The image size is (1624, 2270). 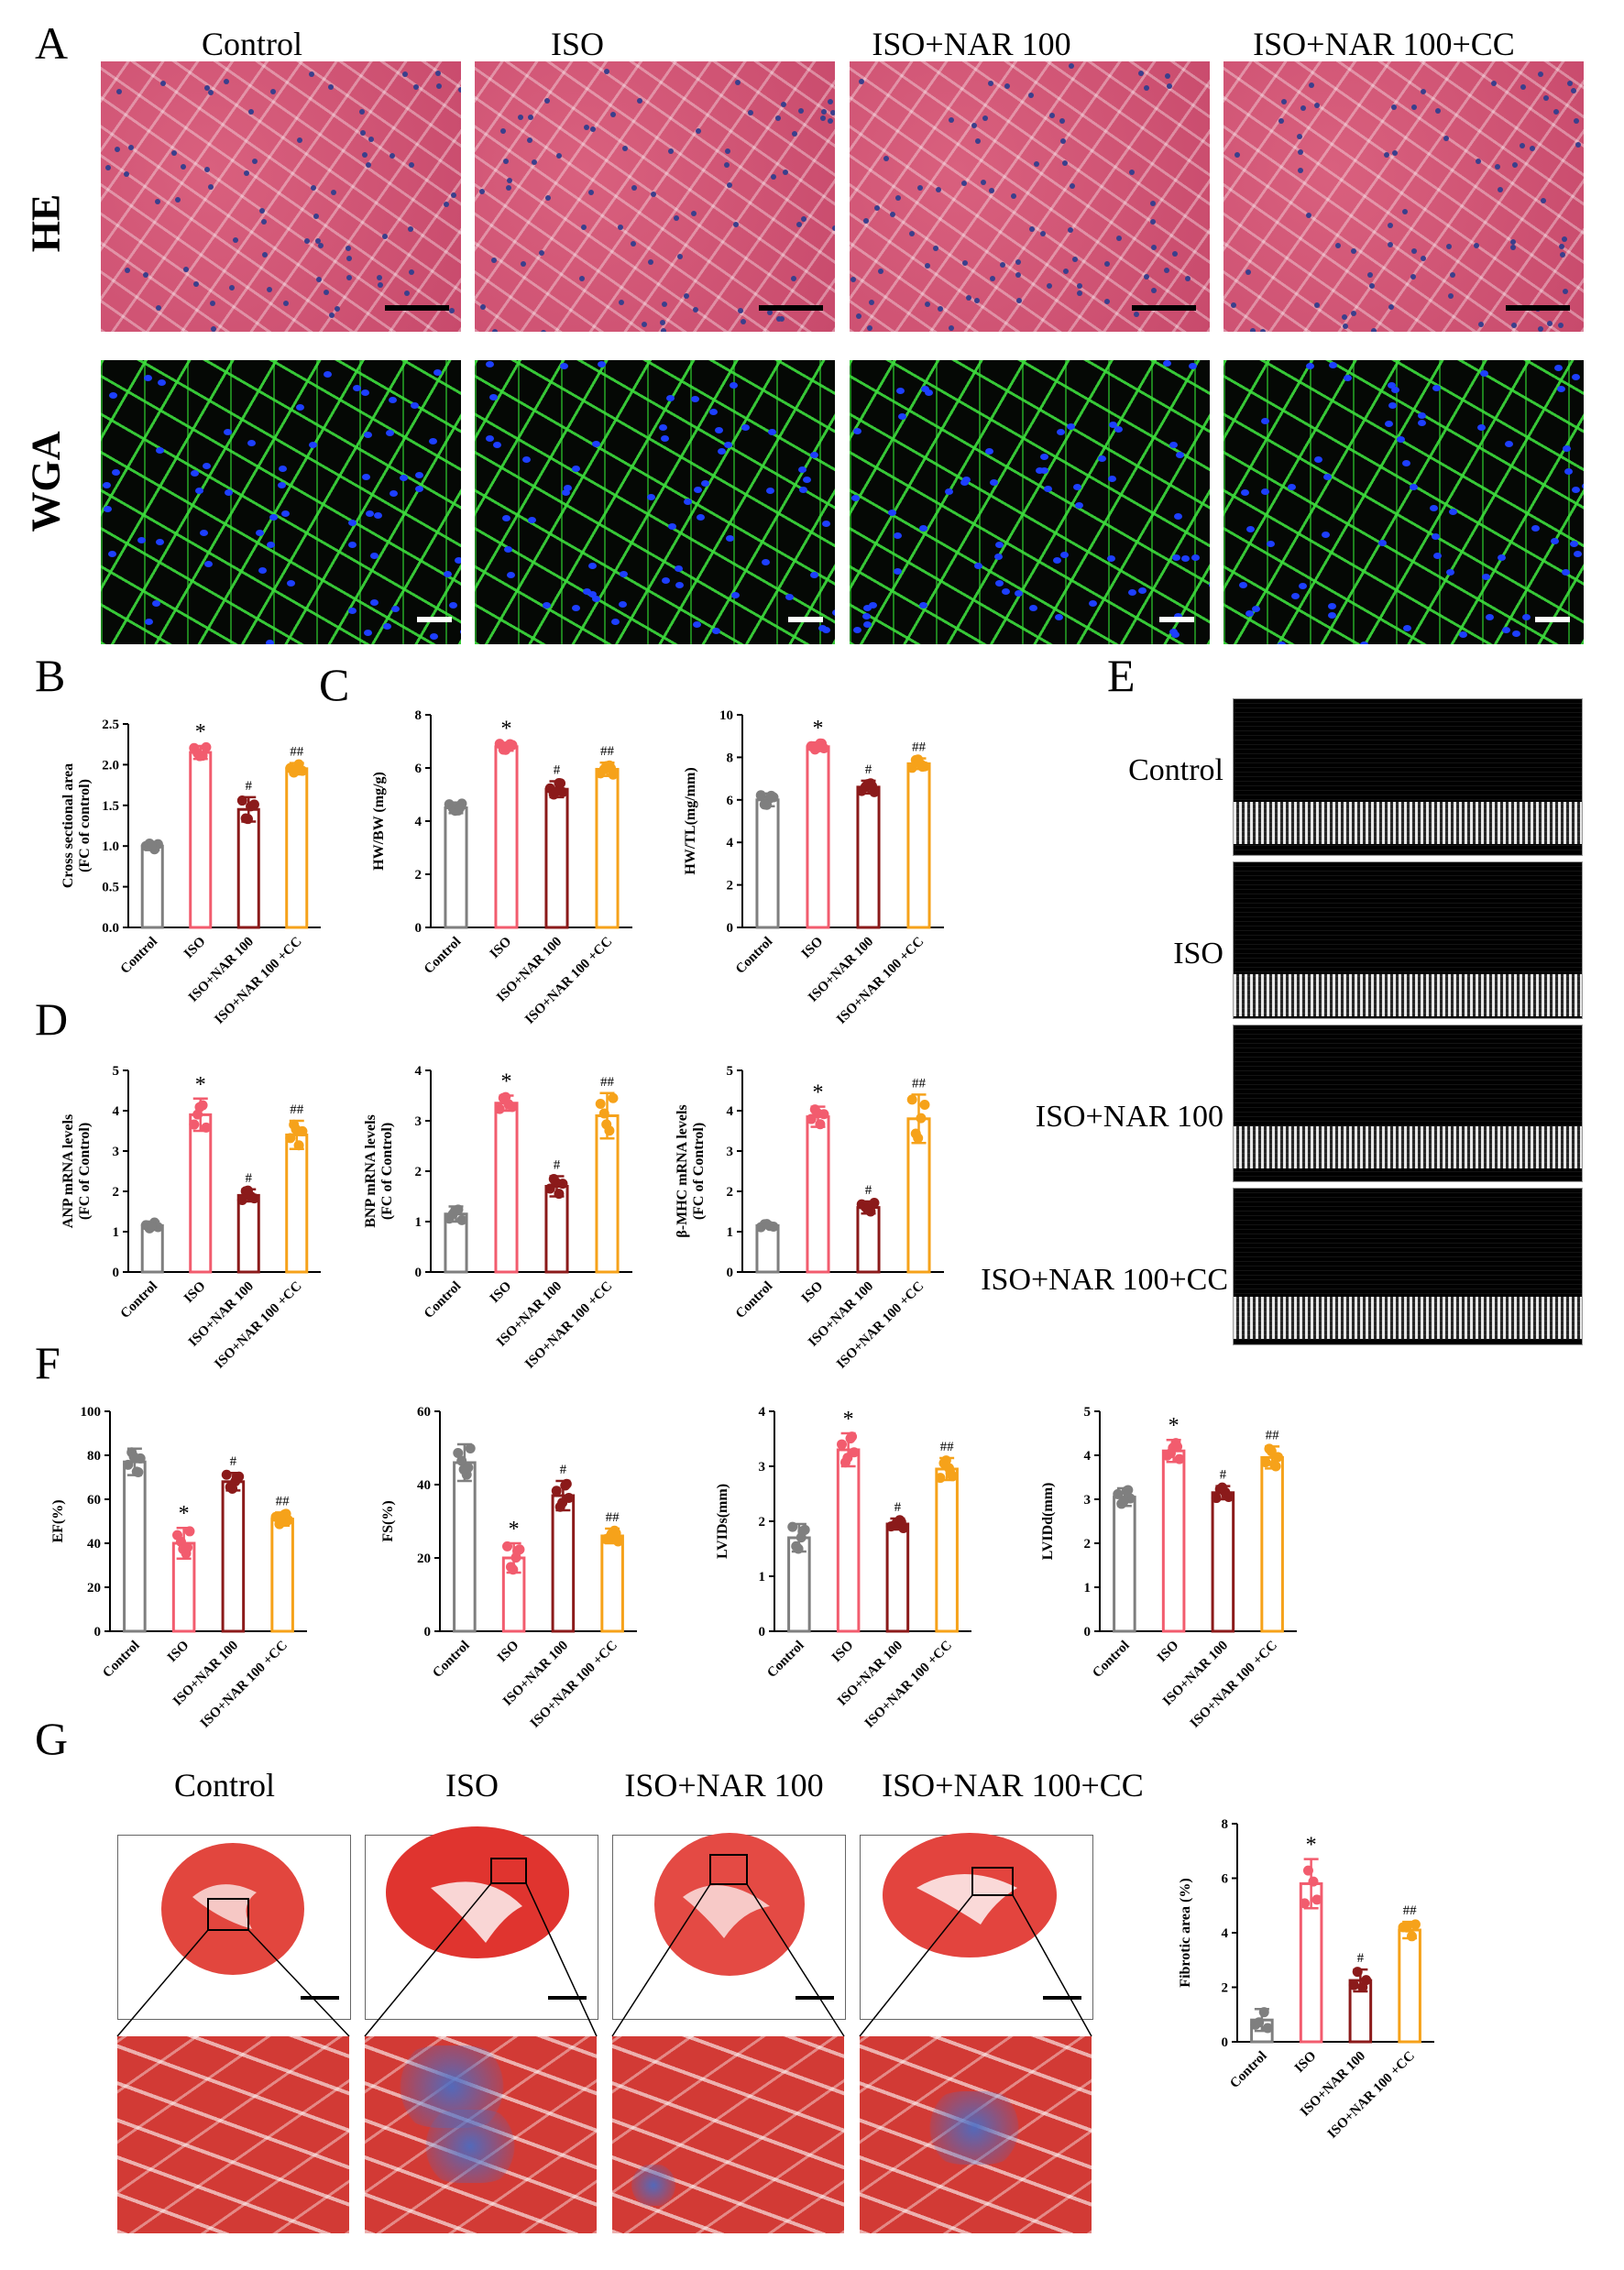 What do you see at coordinates (91, 1412) in the screenshot?
I see `y-tick-label: 100` at bounding box center [91, 1412].